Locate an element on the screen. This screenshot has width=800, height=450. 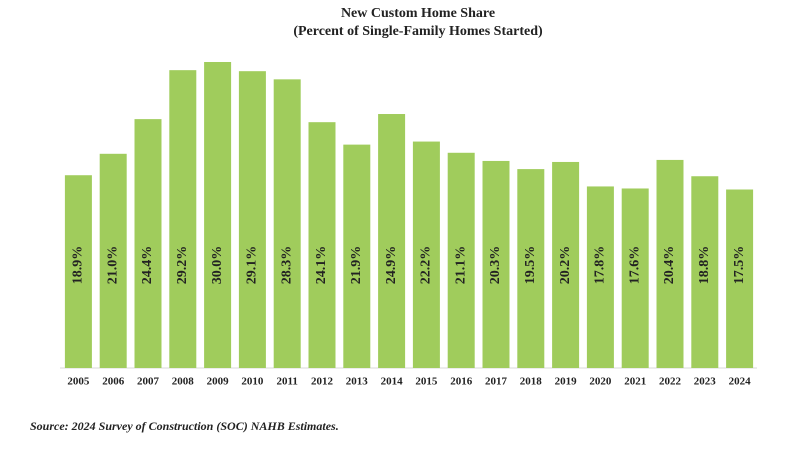
value-label: 24.4% is located at coordinates (147, 265).